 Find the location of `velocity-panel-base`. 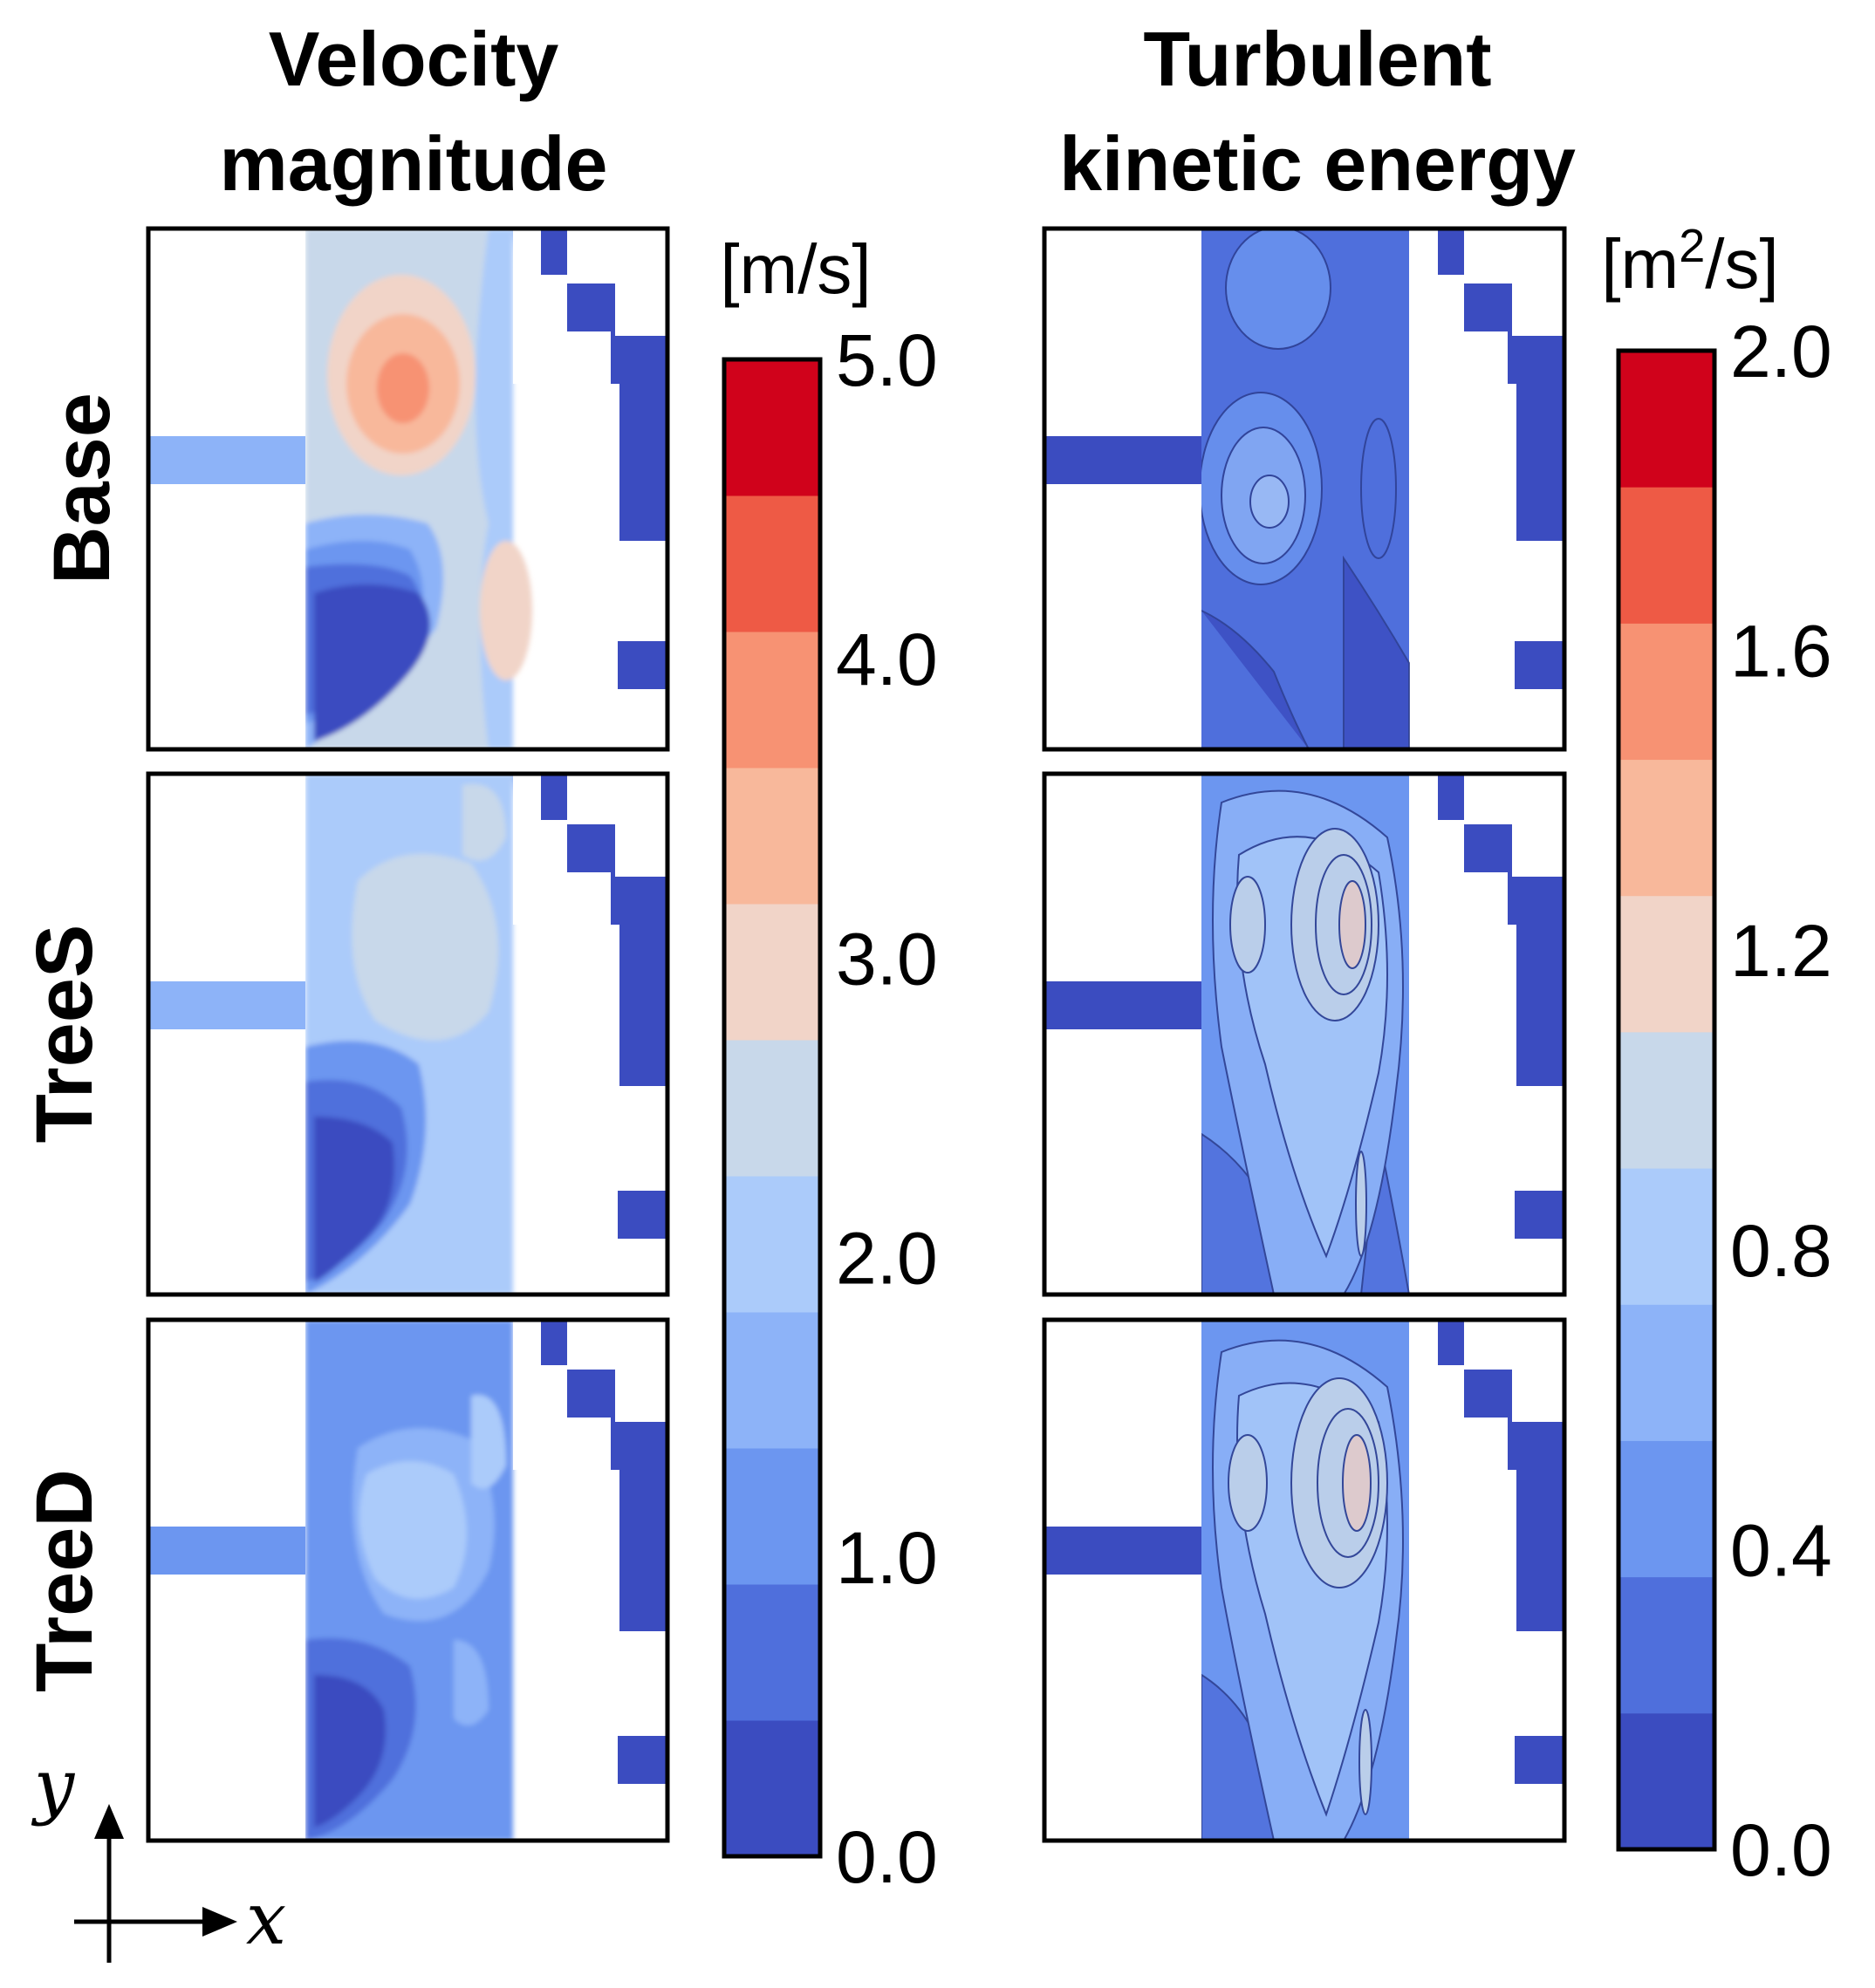

velocity-panel-base is located at coordinates (407, 489).